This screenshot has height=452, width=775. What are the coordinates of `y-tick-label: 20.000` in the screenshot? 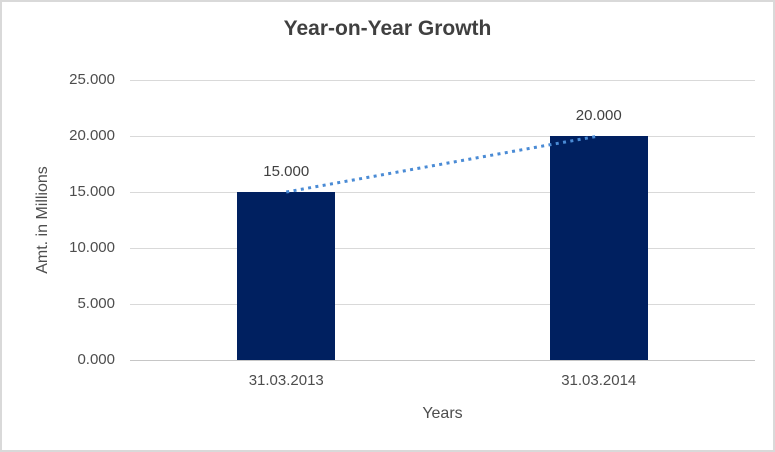 It's located at (92, 135).